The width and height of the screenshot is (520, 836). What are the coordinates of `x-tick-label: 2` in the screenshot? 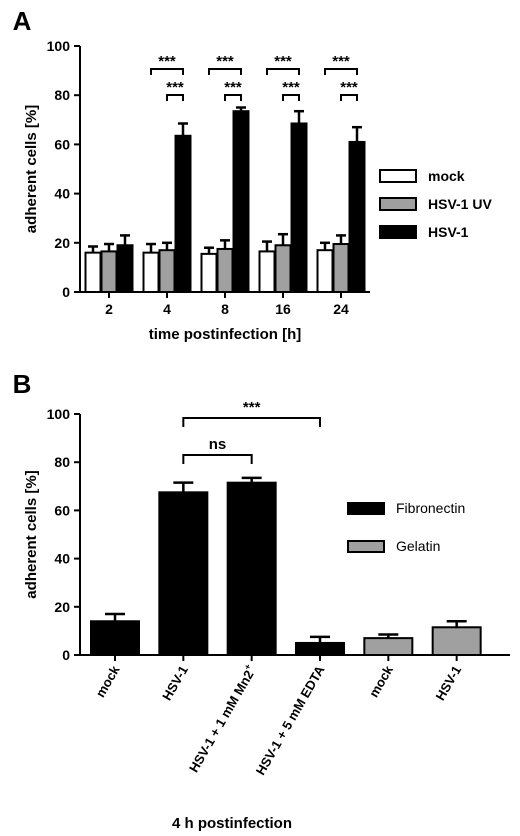 It's located at (109, 309).